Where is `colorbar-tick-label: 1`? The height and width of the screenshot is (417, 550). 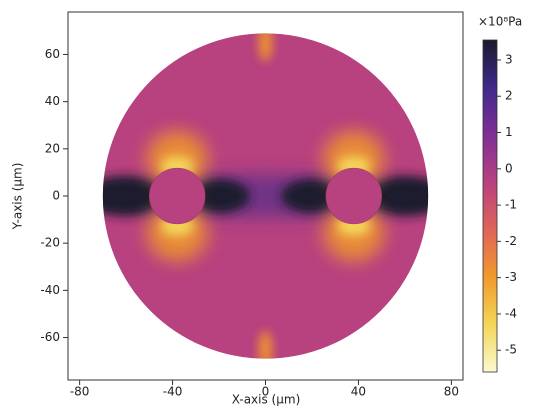
colorbar-tick-label: 1 is located at coordinates (509, 132).